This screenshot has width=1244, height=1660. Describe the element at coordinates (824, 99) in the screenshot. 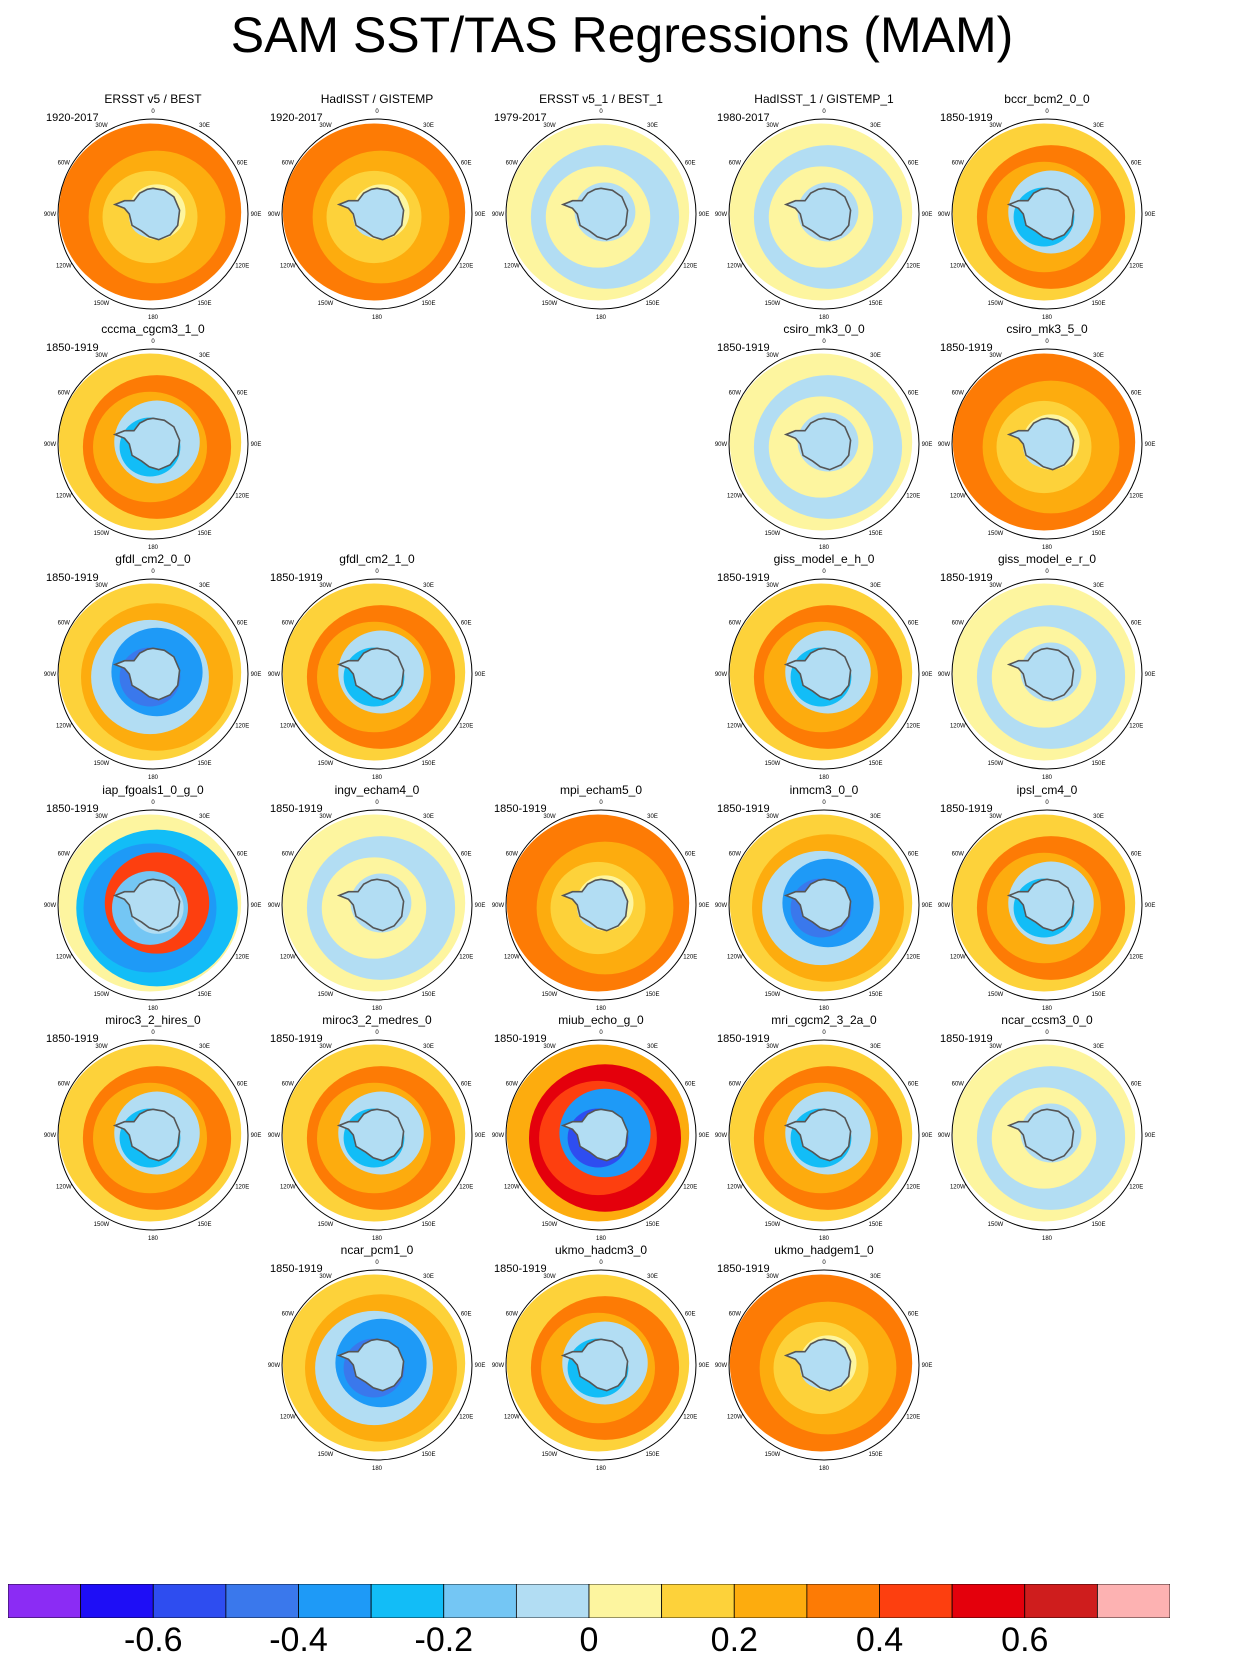

I see `panel-title: HadISST_1 / GISTEMP_1` at that location.